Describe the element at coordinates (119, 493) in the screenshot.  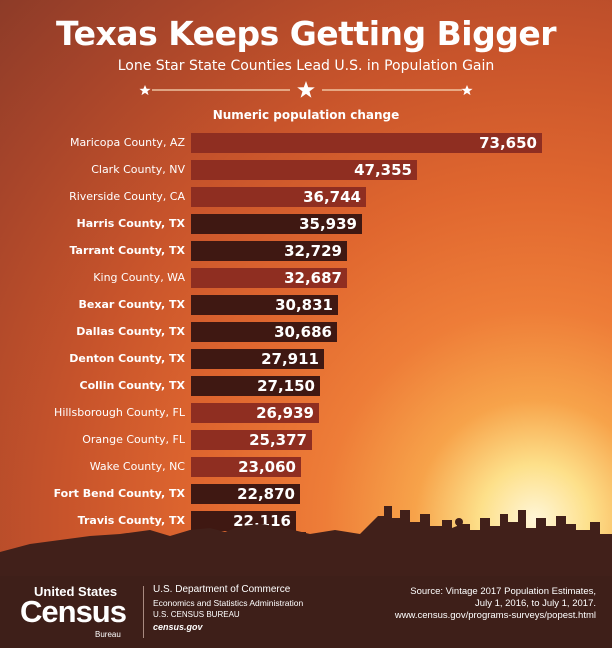
I see `category-label: Fort Bend County, TX` at that location.